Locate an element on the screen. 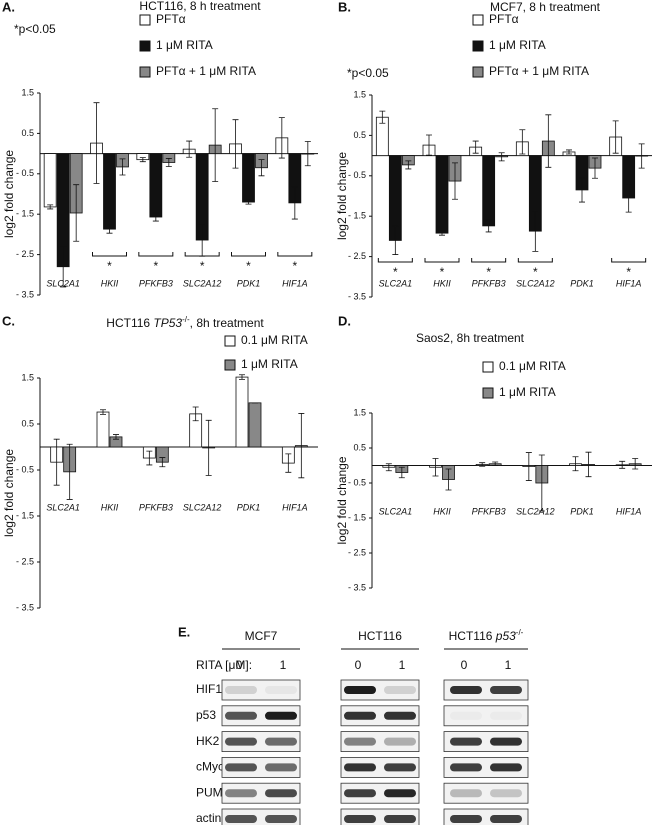 This screenshot has height=825, width=656. y-tick-label: - 0.5 is located at coordinates (25, 469).